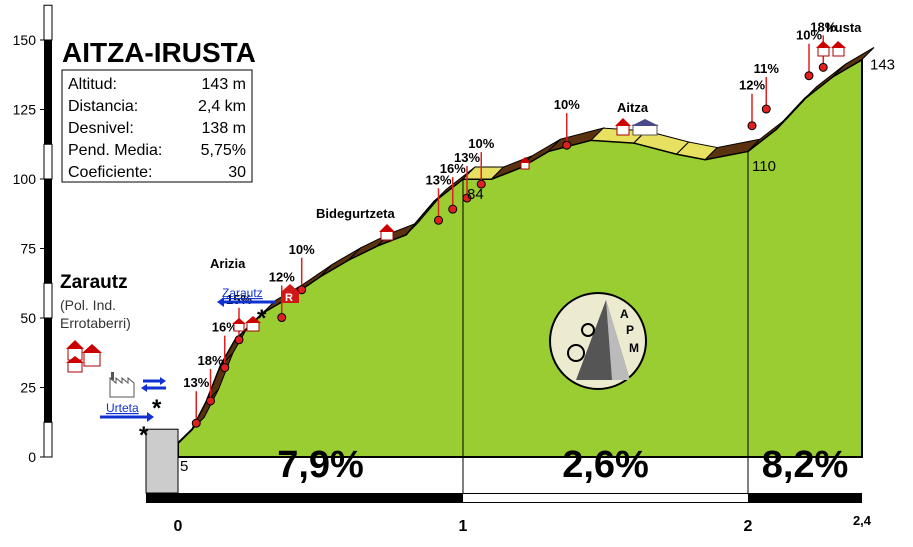 The image size is (913, 547). I want to click on y-tick-label: 100, so click(25, 179).